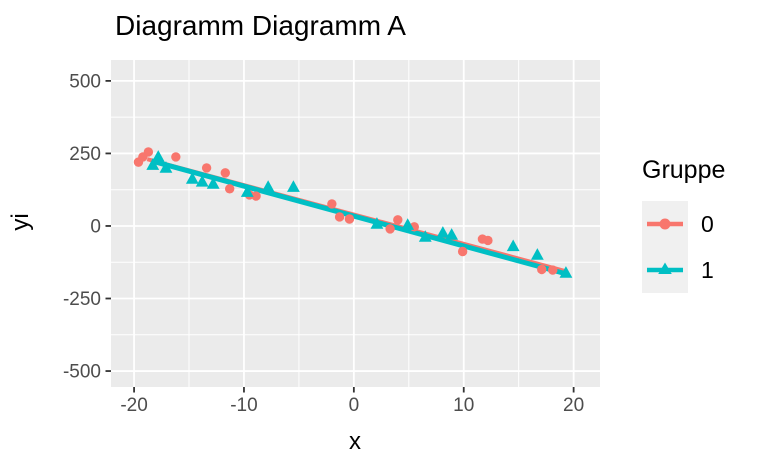 This screenshot has height=474, width=768. I want to click on x-tick-label: 20, so click(573, 405).